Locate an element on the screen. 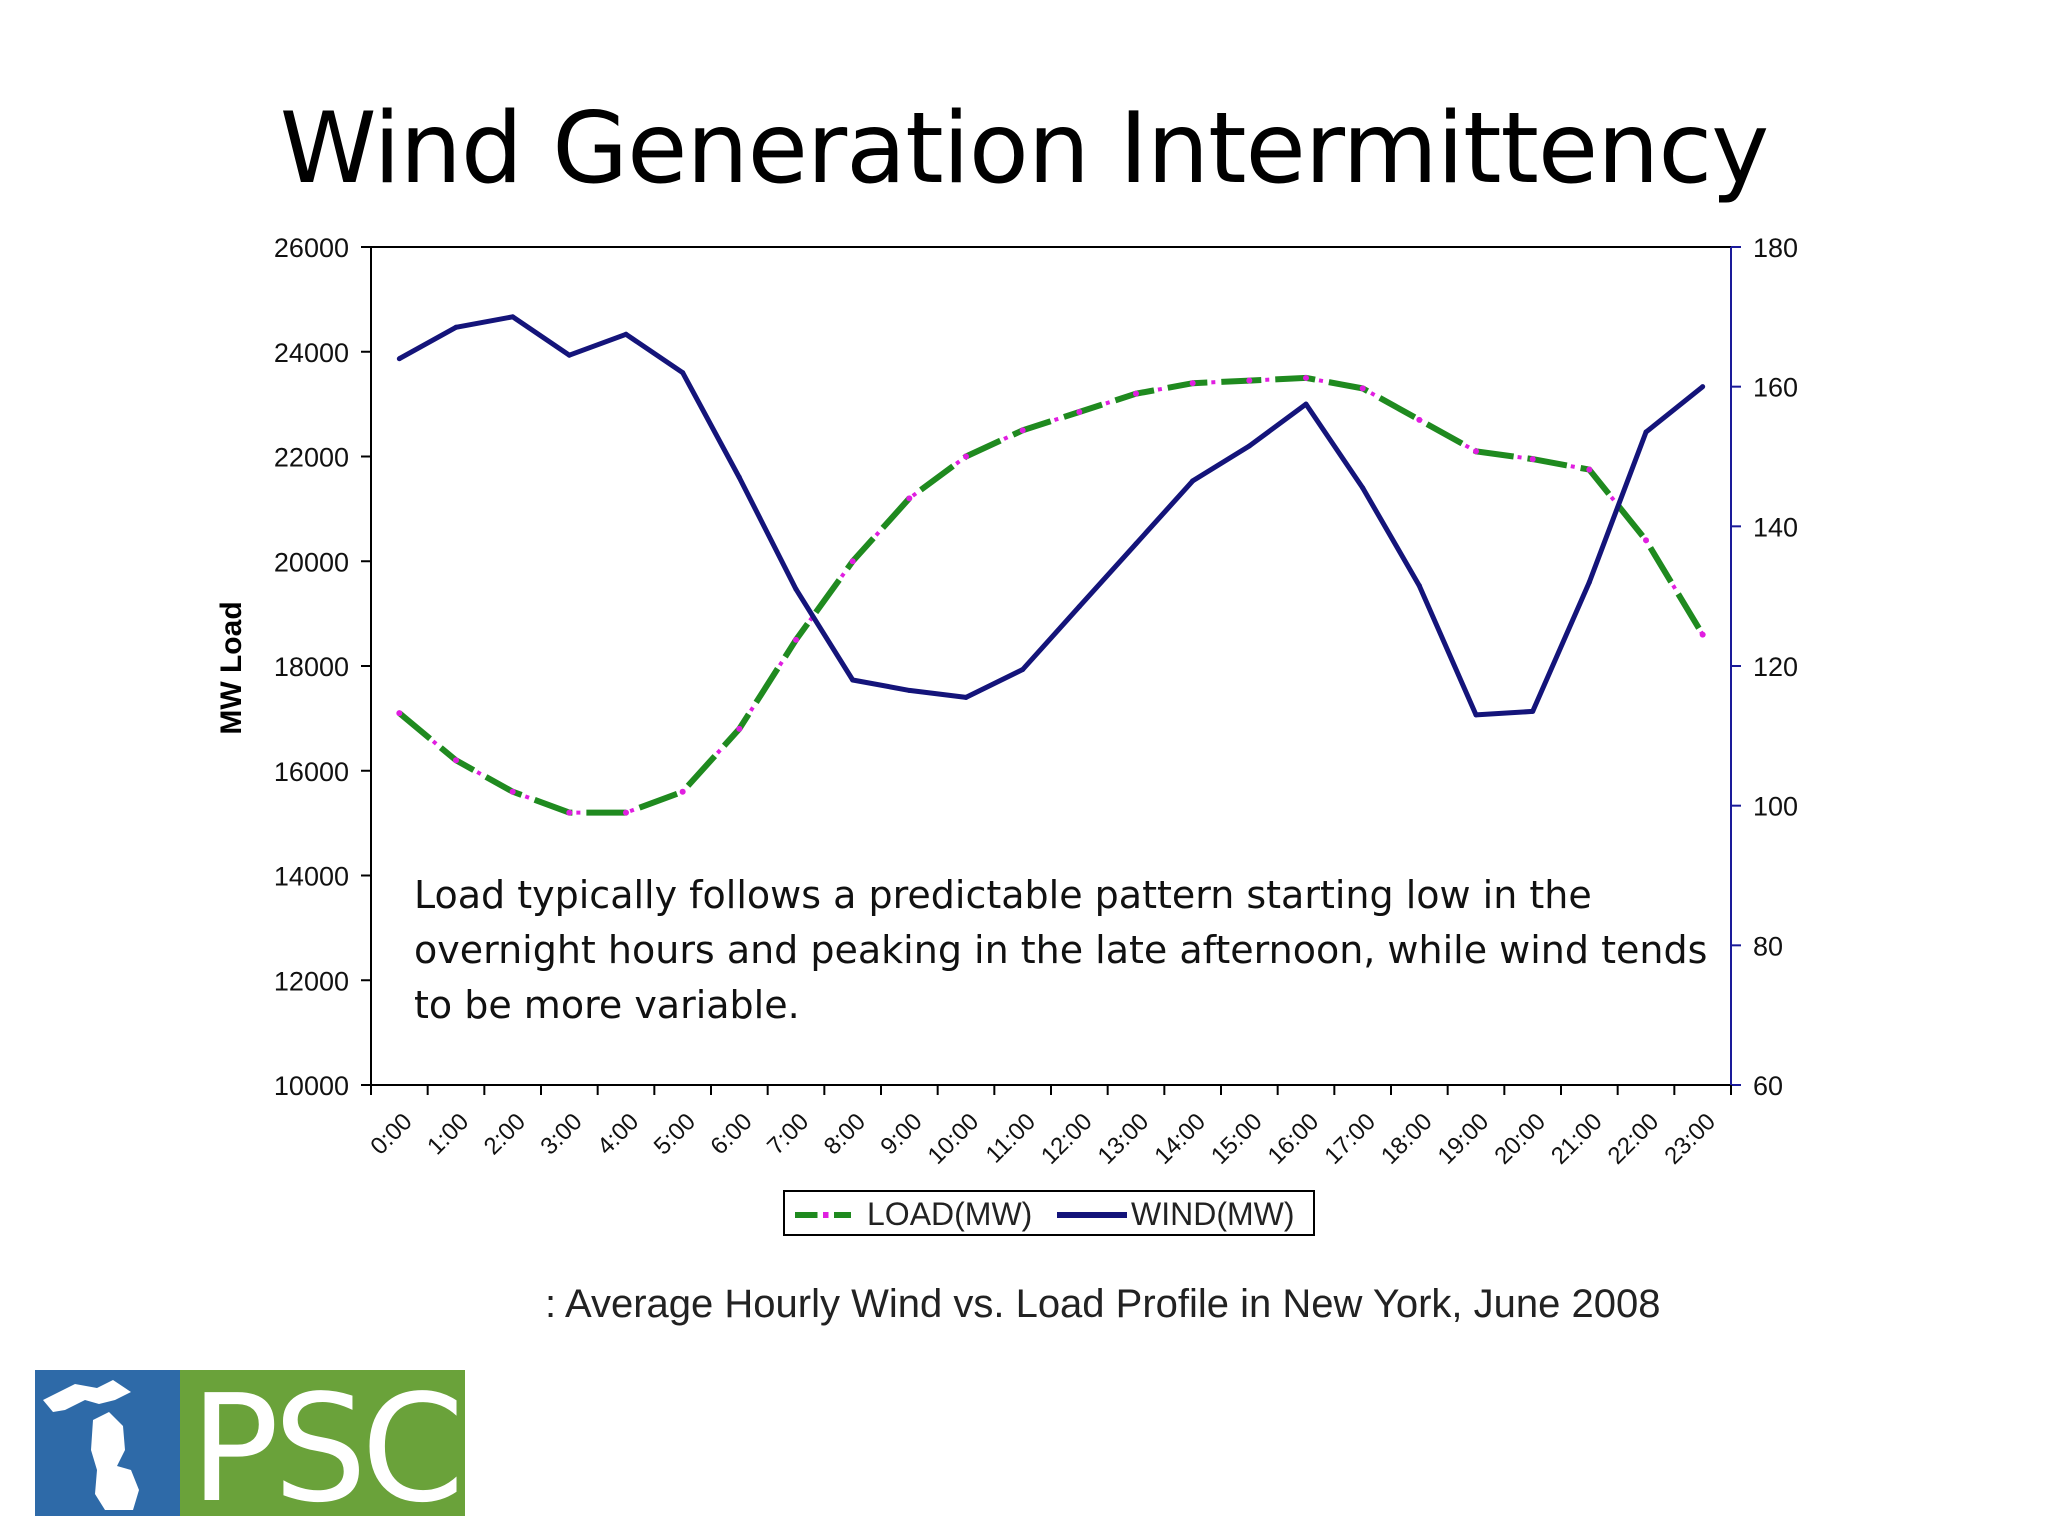  x-tick-label: 5:00 is located at coordinates (675, 1134).